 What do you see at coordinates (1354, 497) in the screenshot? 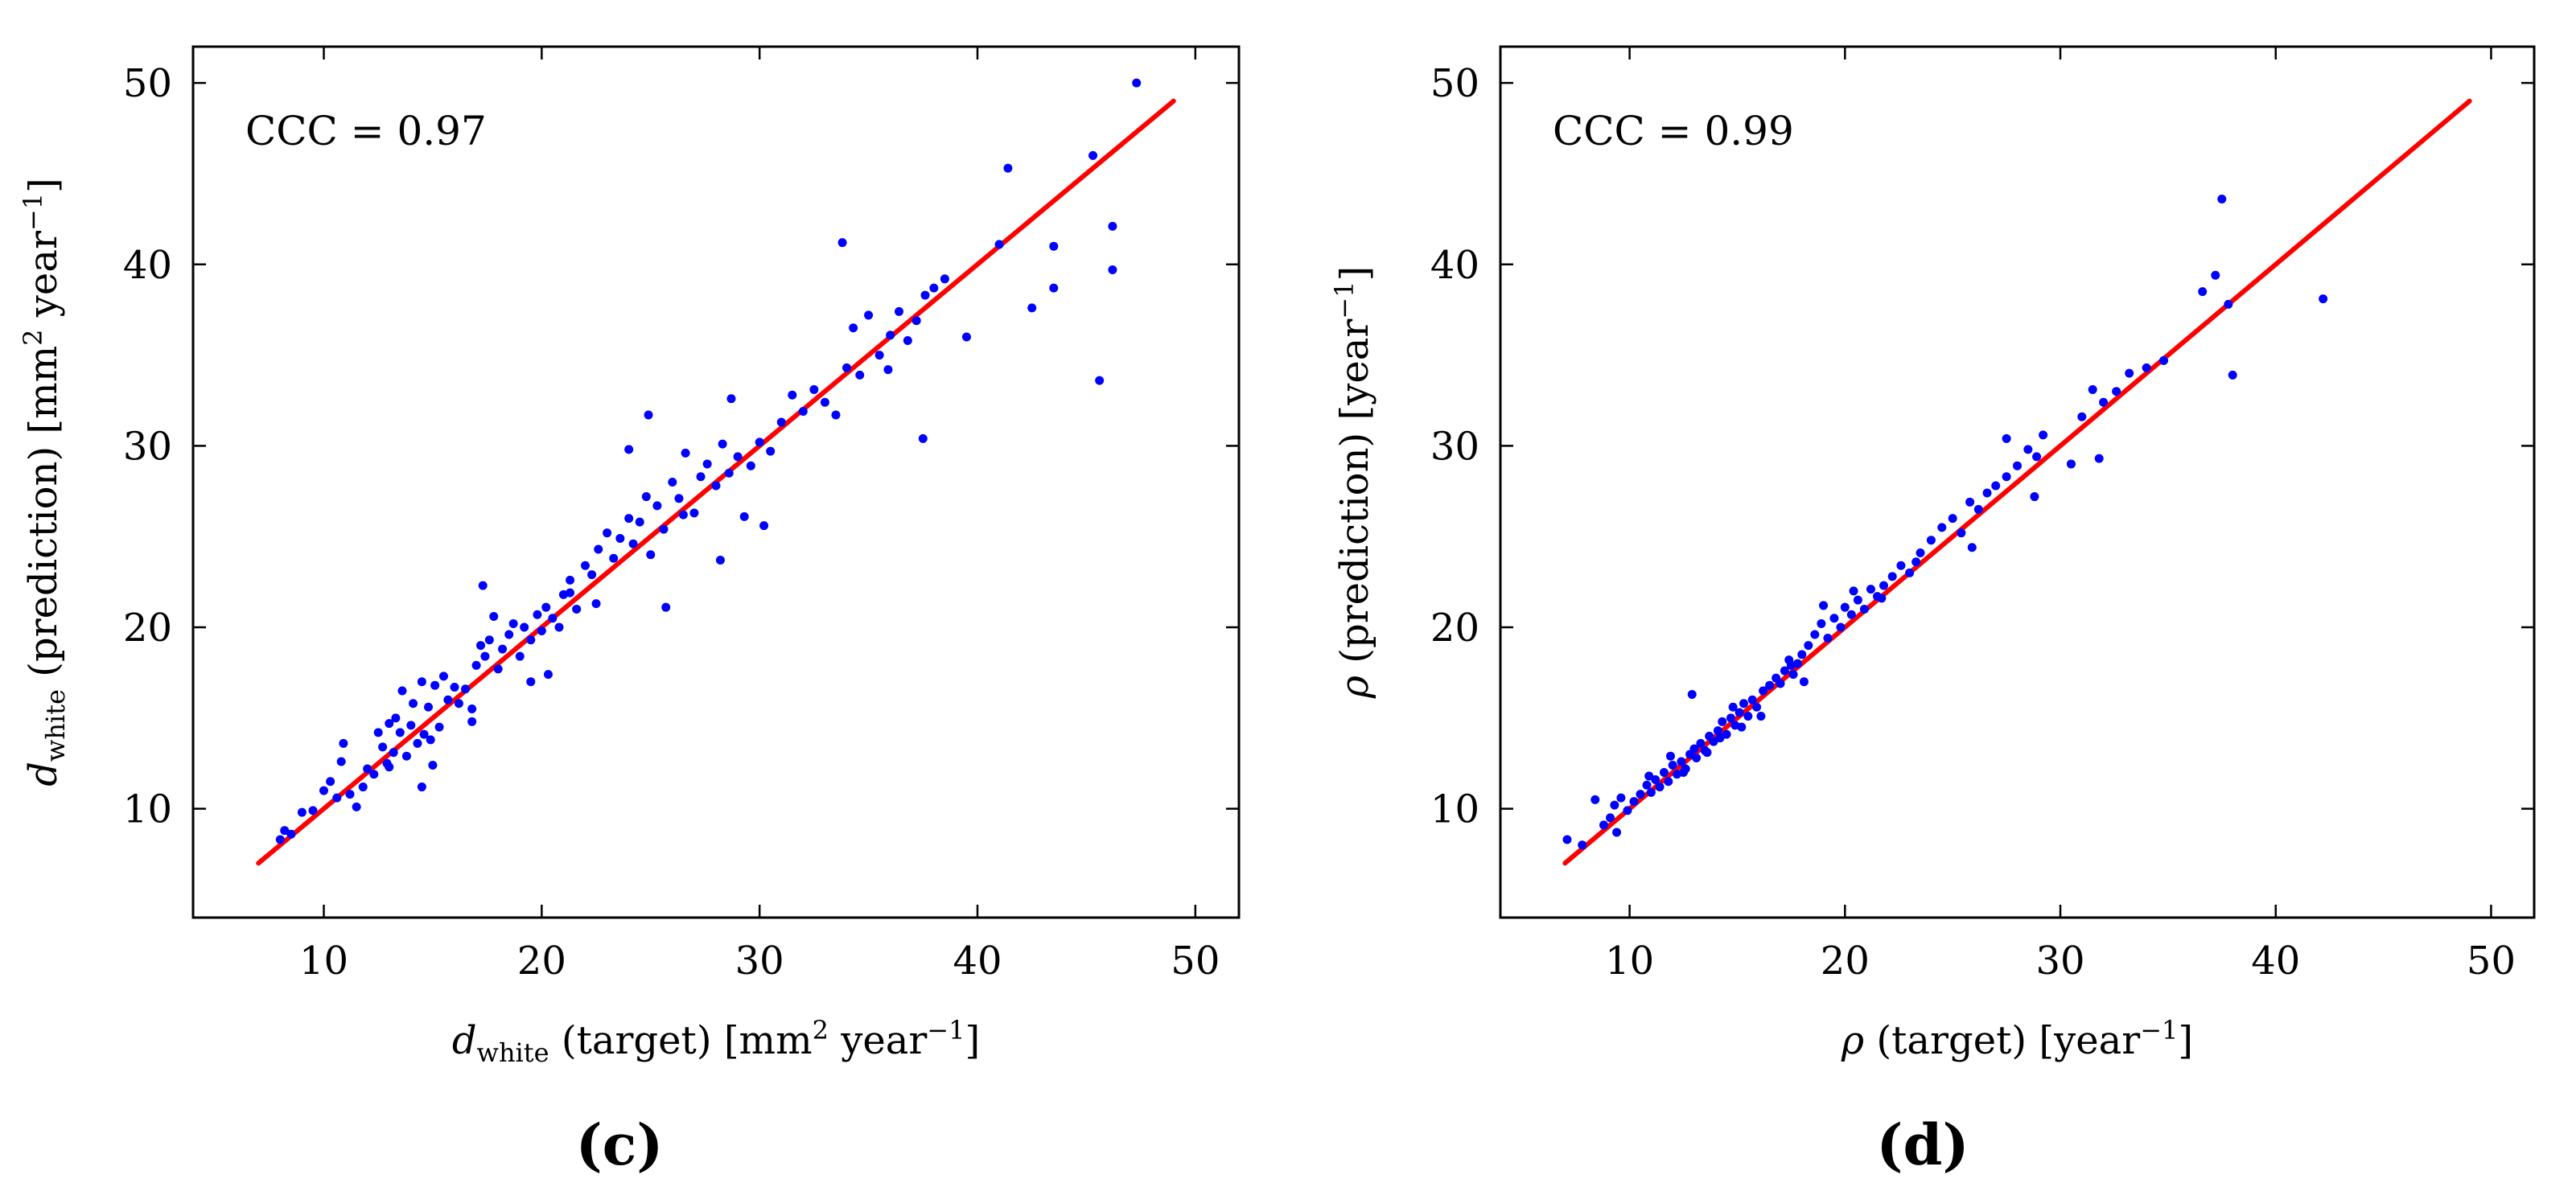
I see `y-axis-text: (prediction) [year` at bounding box center [1354, 497].